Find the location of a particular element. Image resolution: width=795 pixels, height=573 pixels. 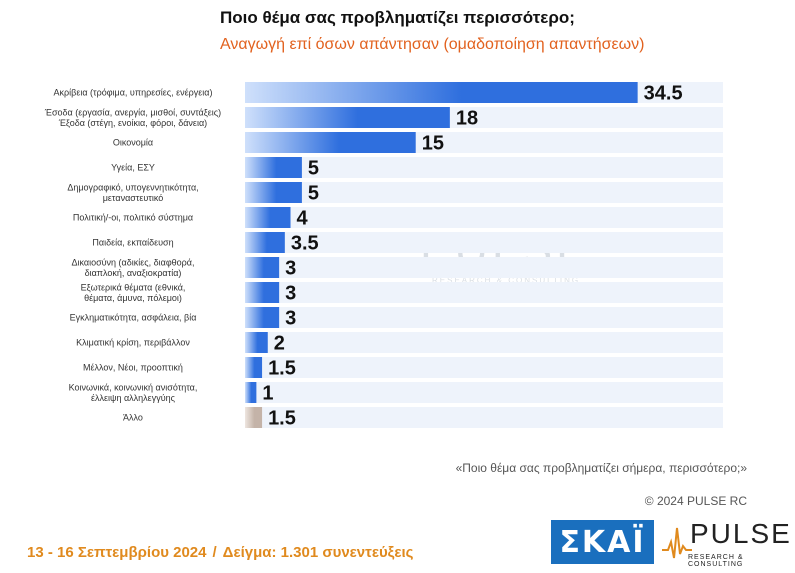

pulse-wave-icon is located at coordinates (677, 543).